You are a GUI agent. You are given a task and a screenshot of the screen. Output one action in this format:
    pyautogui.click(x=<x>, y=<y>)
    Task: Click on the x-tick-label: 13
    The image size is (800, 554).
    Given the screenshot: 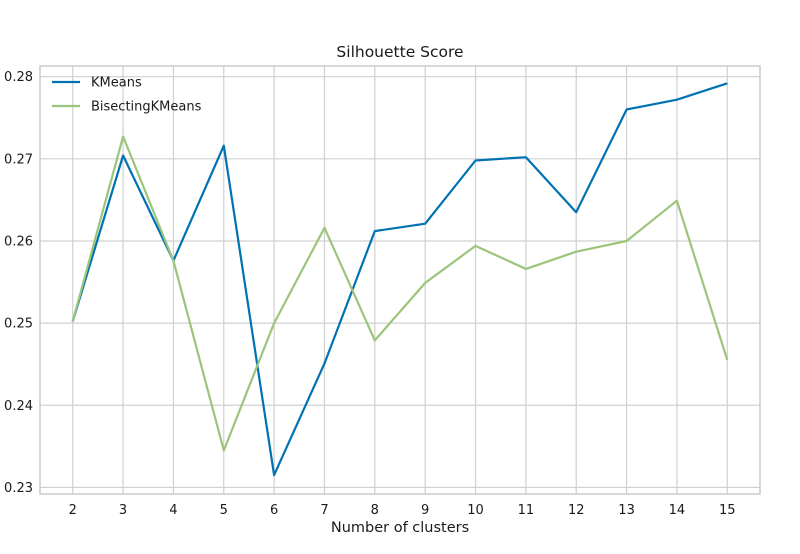 What is the action you would take?
    pyautogui.click(x=626, y=510)
    